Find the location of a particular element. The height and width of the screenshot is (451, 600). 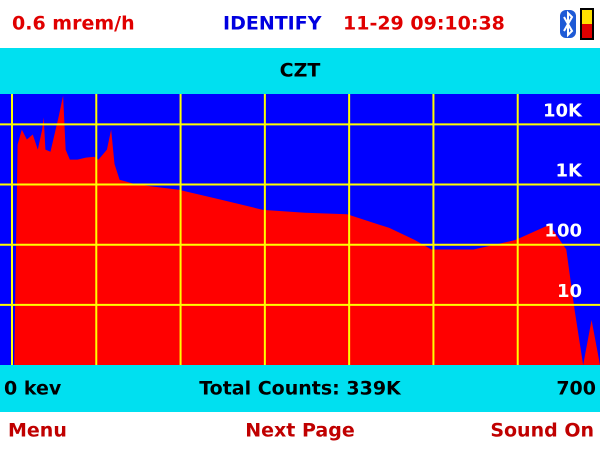

x-labels: 0 kev 700 is located at coordinates (300, 389).